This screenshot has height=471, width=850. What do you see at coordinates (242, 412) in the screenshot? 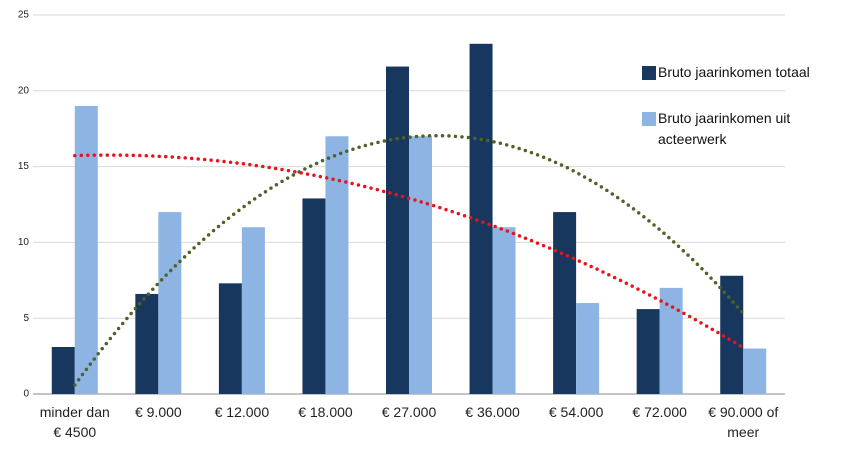
I see `x-tick-label: € 12.000` at bounding box center [242, 412].